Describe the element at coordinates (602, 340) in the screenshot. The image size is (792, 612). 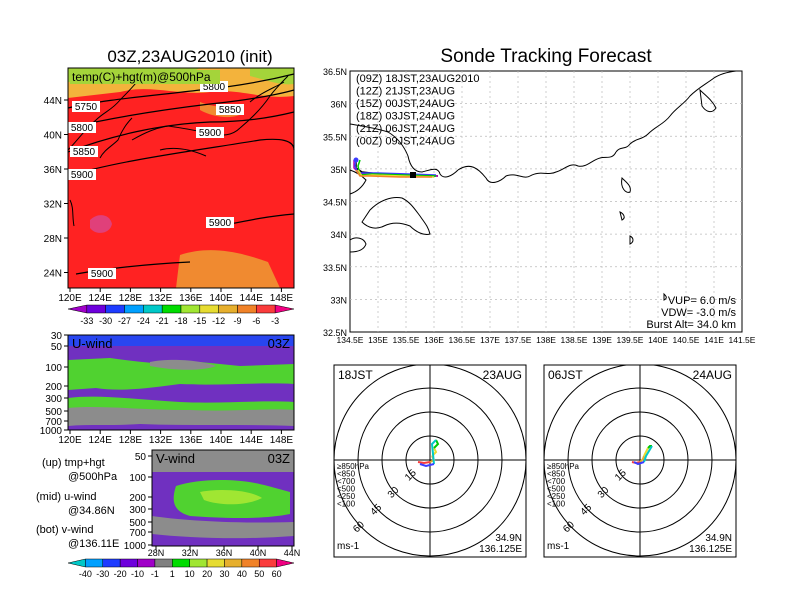
I see `lon-label: 139E` at that location.